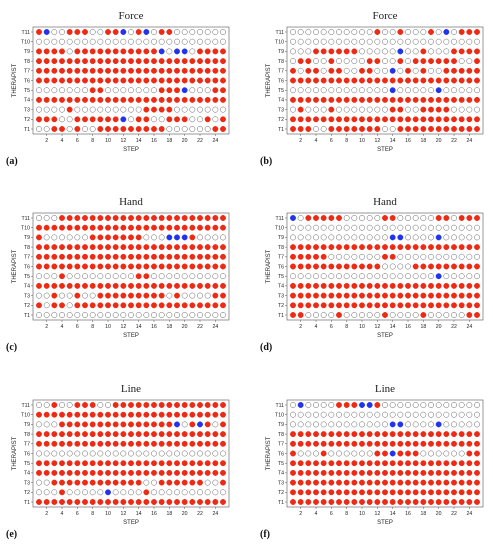 The width and height of the screenshot is (493, 550). What do you see at coordinates (469, 327) in the screenshot?
I see `x-tick-label: 24` at bounding box center [469, 327].